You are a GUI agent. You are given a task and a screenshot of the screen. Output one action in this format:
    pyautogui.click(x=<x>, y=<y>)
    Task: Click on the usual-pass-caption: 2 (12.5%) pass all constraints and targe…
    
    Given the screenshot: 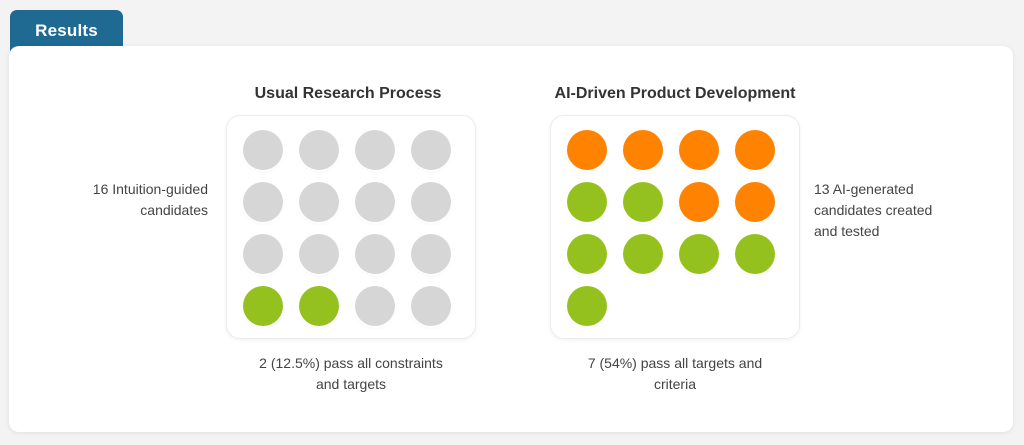 What is the action you would take?
    pyautogui.click(x=351, y=374)
    